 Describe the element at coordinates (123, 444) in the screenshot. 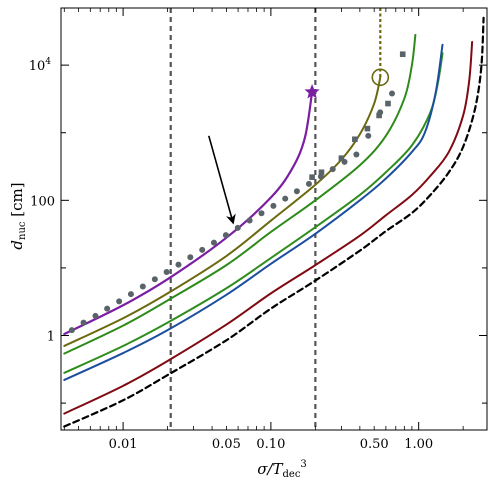

I see `x-tick-label: 0.01` at that location.